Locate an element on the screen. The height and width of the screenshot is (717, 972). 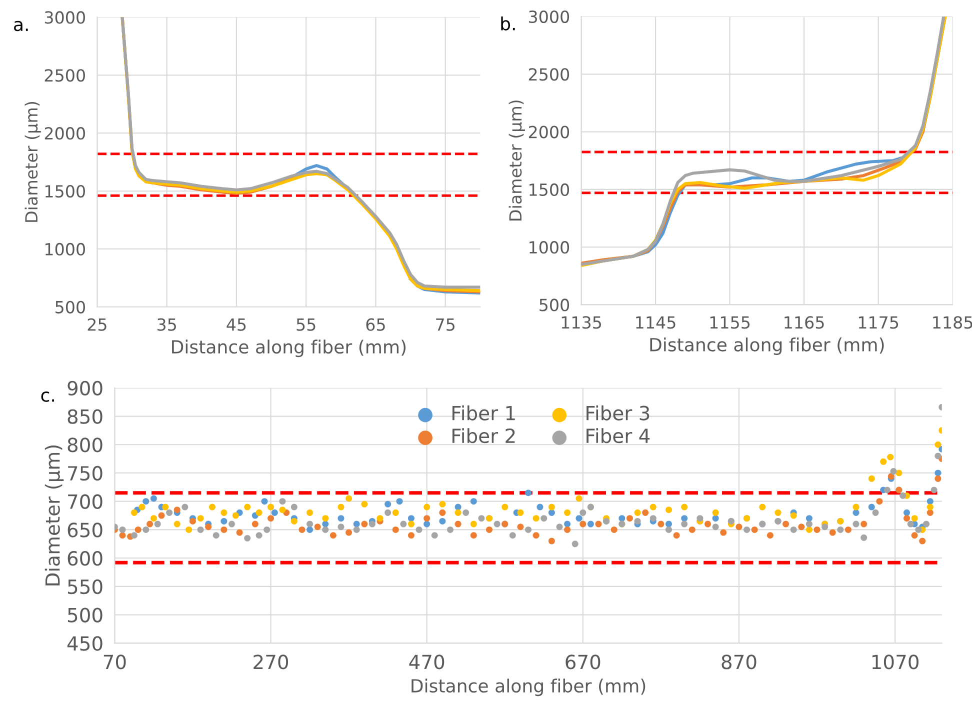
y-tick-label: 450 is located at coordinates (84, 643).